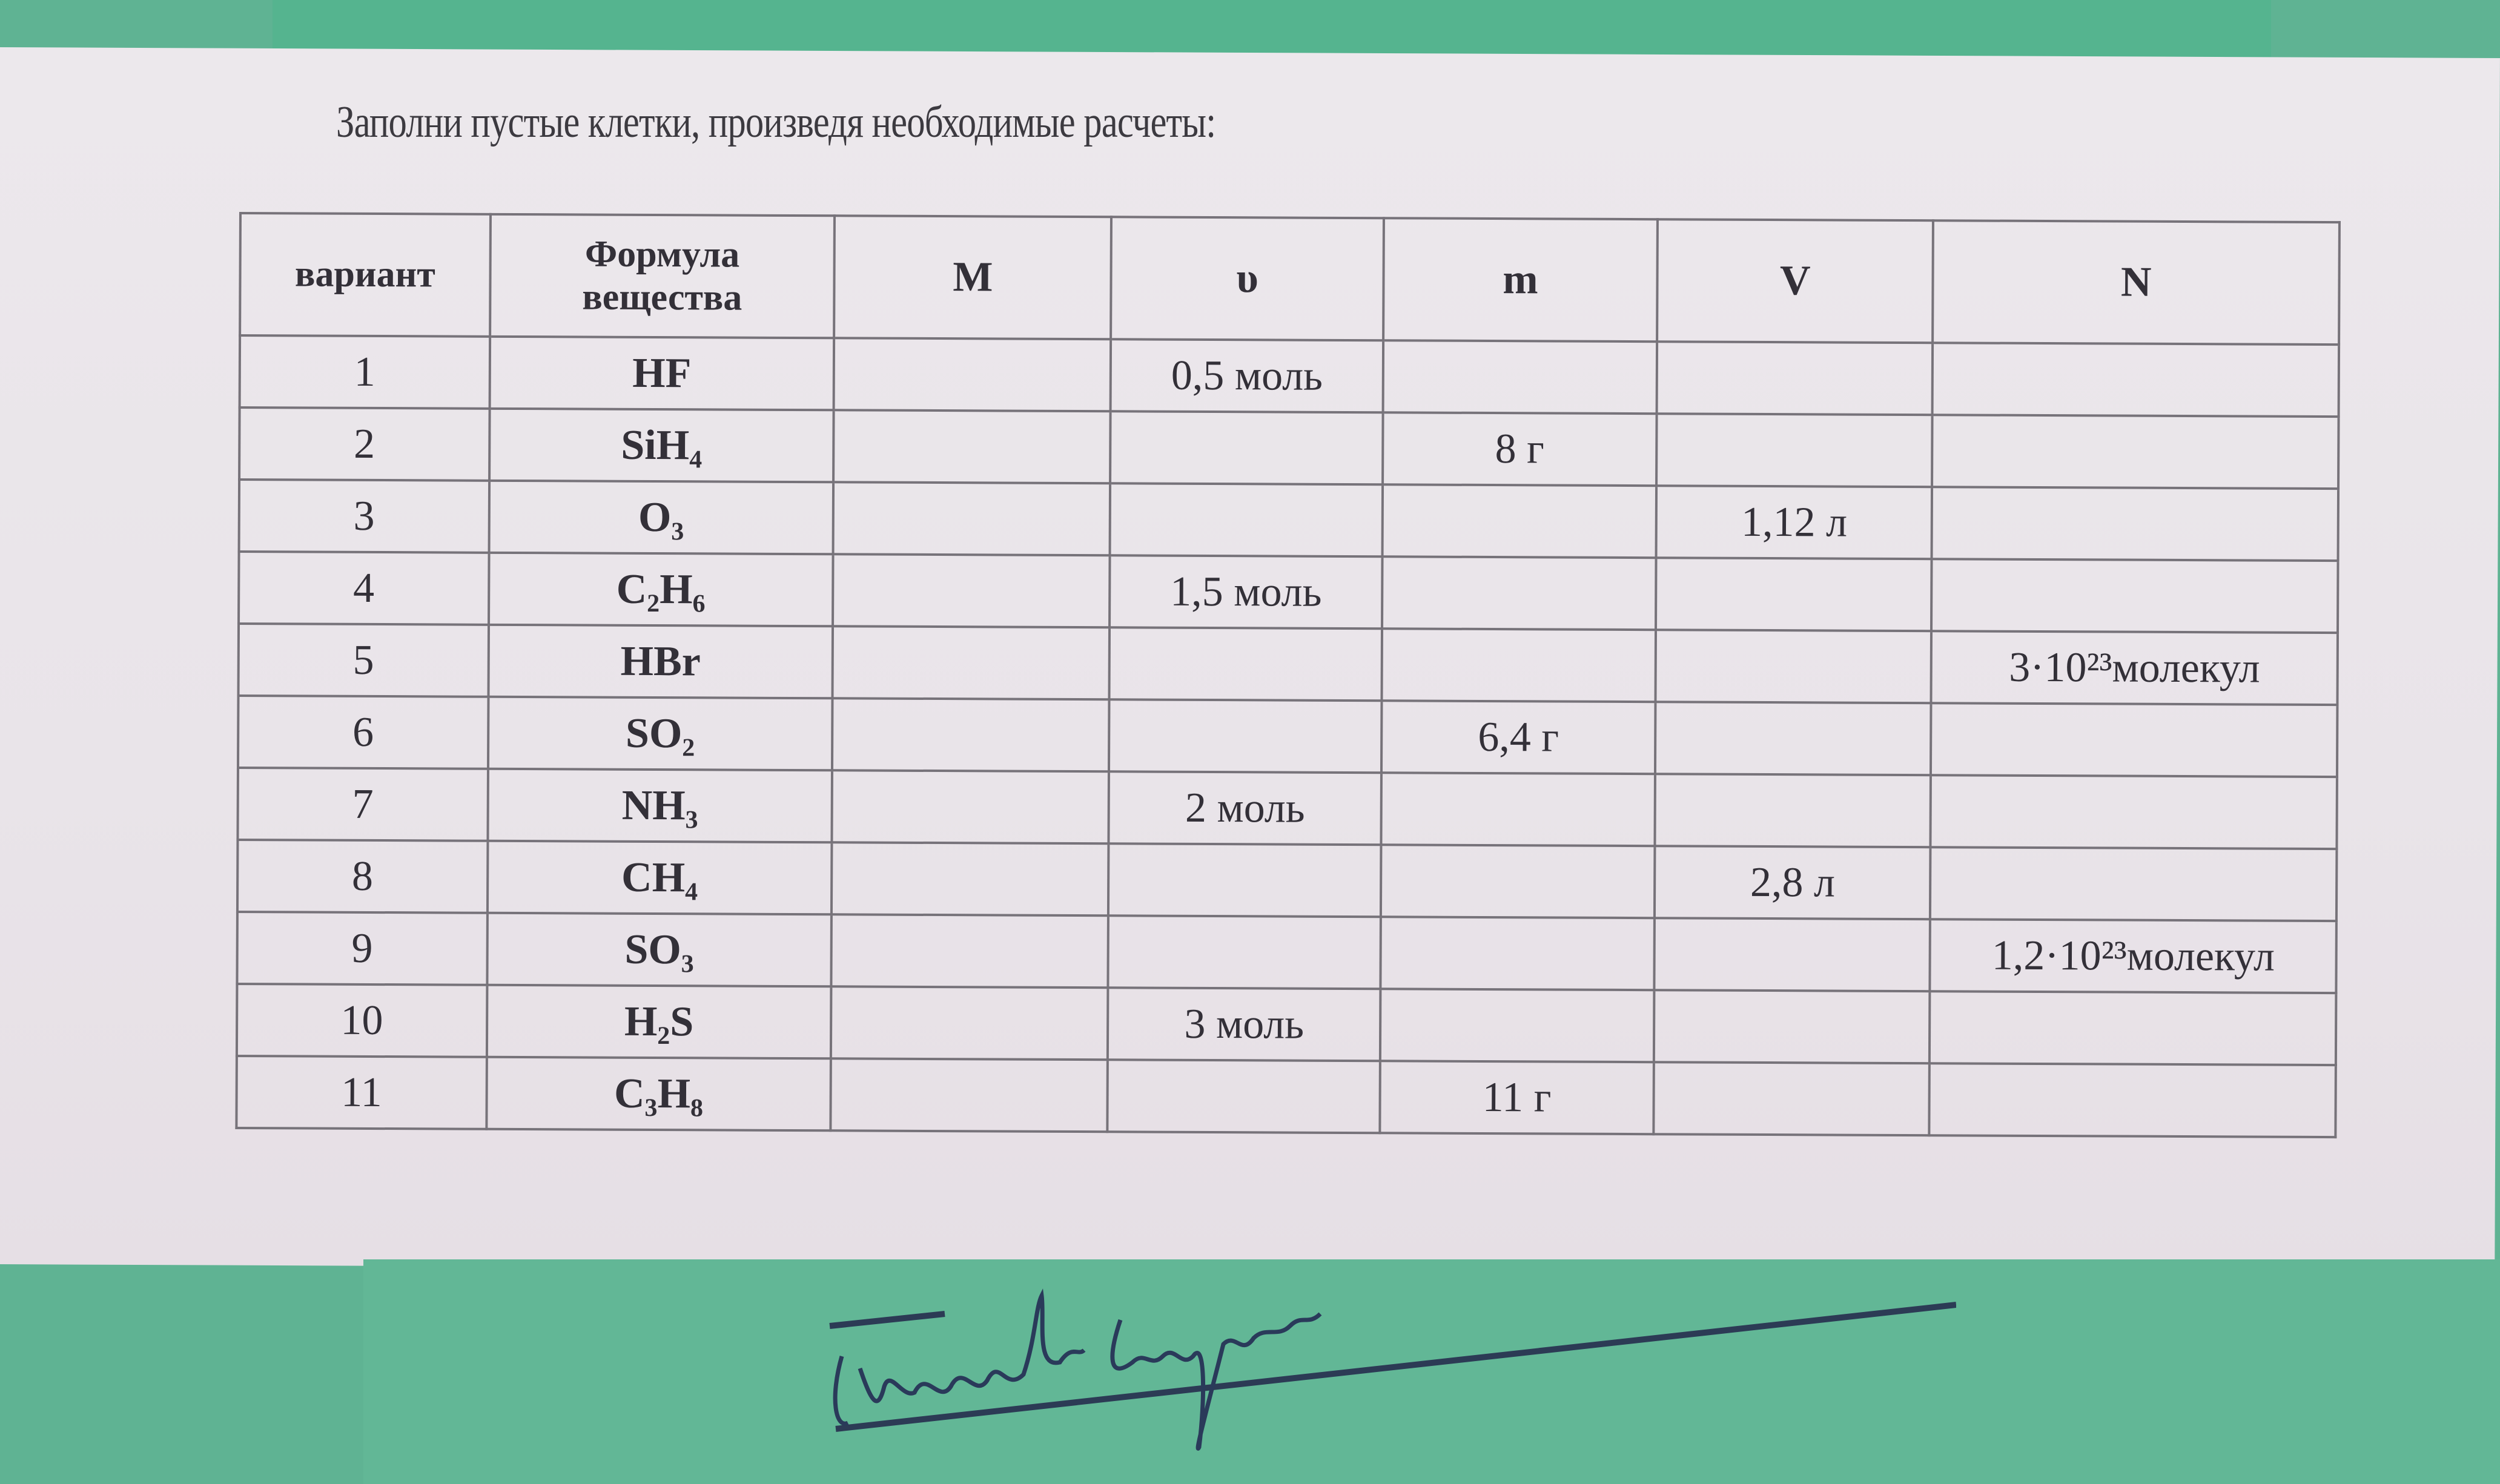 This screenshot has height=1484, width=2500. What do you see at coordinates (362, 805) in the screenshot?
I see `variant-cell: 7` at bounding box center [362, 805].